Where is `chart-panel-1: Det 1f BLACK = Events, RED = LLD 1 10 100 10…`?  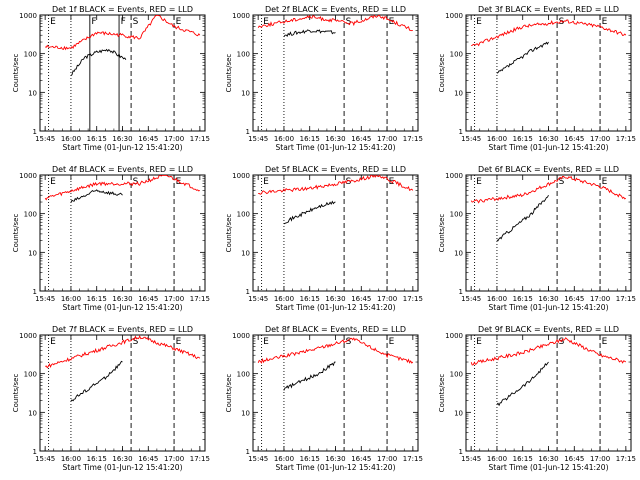 chart-panel-1: Det 1f BLACK = Events, RED = LLD 1 10 100 10… is located at coordinates (111, 78).